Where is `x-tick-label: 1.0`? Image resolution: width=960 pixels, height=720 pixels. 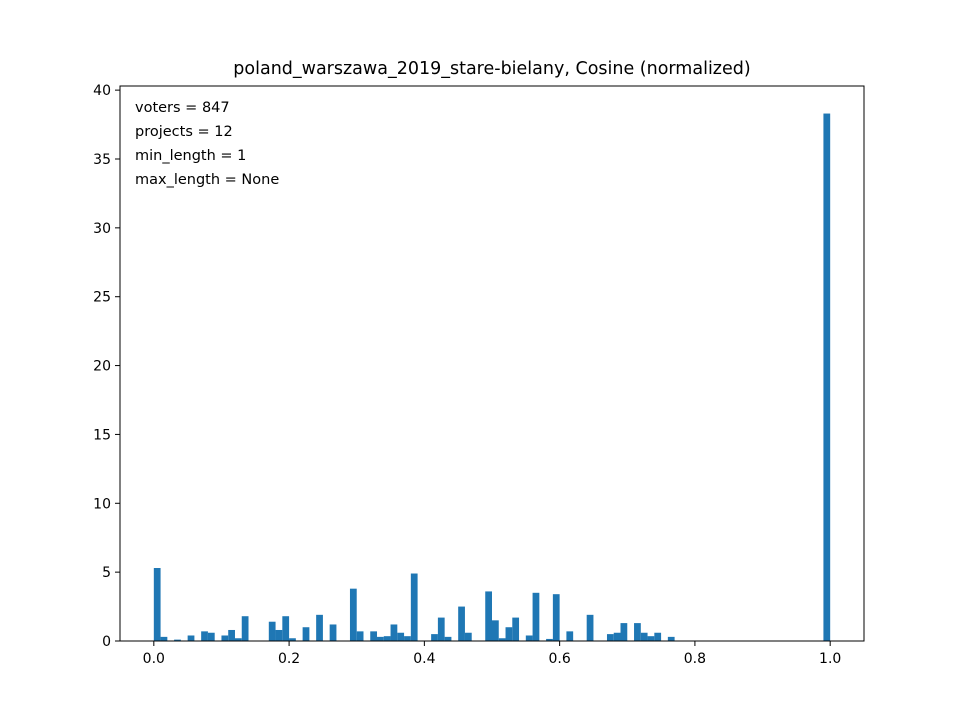
x-tick-label: 1.0 is located at coordinates (830, 659).